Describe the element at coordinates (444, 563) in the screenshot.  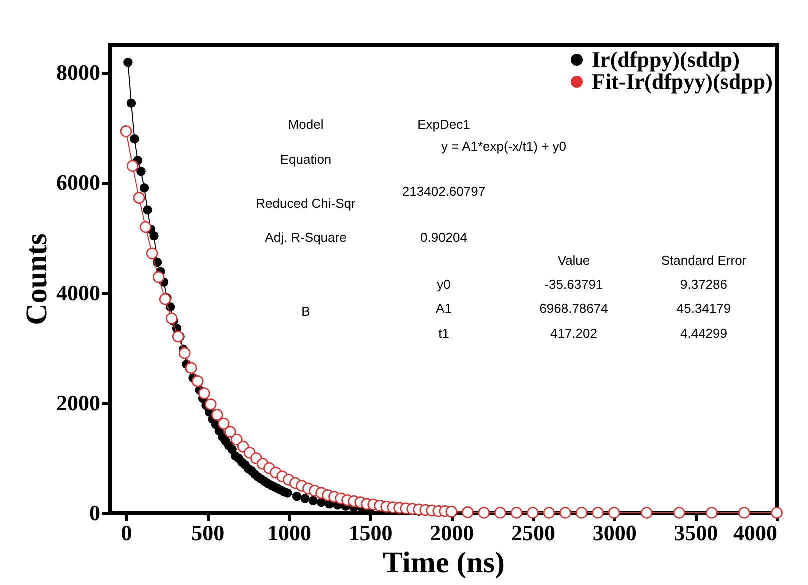
I see `x-axis-title: Time (ns)` at that location.